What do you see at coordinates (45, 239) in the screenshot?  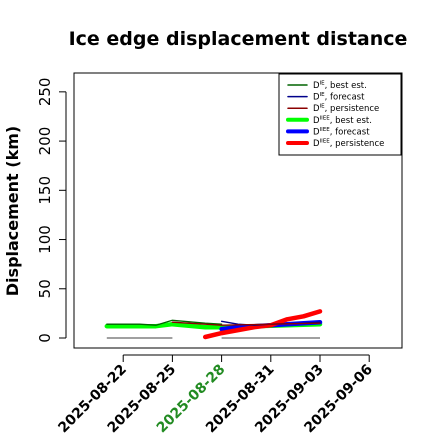 I see `y-tick-label: 100` at bounding box center [45, 239].